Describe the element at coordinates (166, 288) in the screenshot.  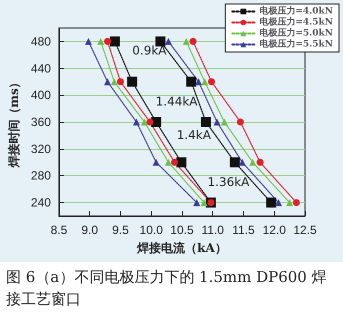
I see `caption: 图 6（a）不同电极压力下的 1.5mm DP600 焊接工艺窗口` at that location.